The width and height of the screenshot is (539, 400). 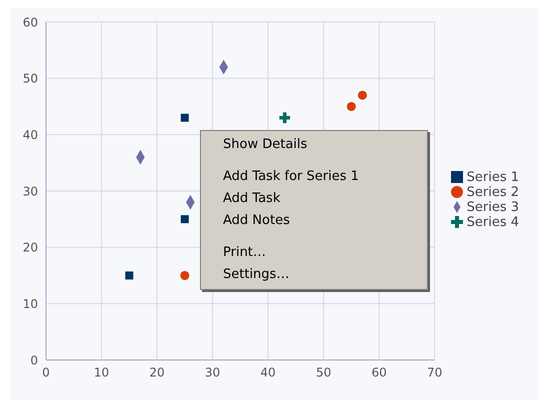 I want to click on x-tick-label: 0, so click(x=46, y=373).